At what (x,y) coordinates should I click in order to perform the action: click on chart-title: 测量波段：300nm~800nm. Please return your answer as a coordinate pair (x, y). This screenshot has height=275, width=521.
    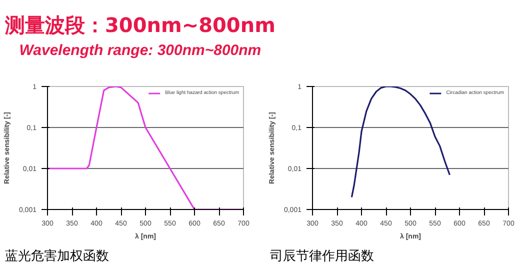
    Looking at the image, I should click on (140, 25).